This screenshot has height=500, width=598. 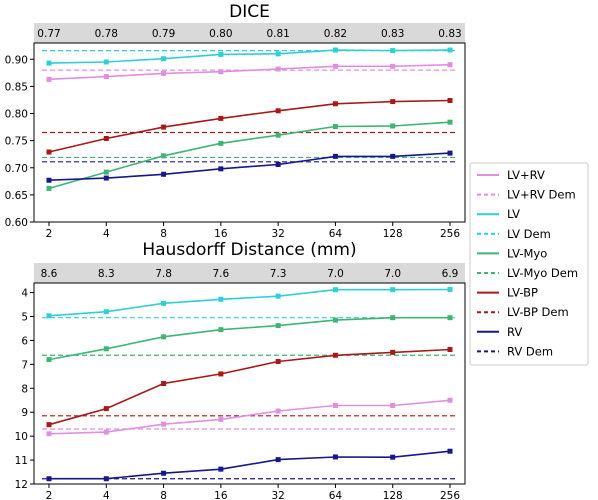 What do you see at coordinates (24, 413) in the screenshot?
I see `y-tick-label: 9` at bounding box center [24, 413].